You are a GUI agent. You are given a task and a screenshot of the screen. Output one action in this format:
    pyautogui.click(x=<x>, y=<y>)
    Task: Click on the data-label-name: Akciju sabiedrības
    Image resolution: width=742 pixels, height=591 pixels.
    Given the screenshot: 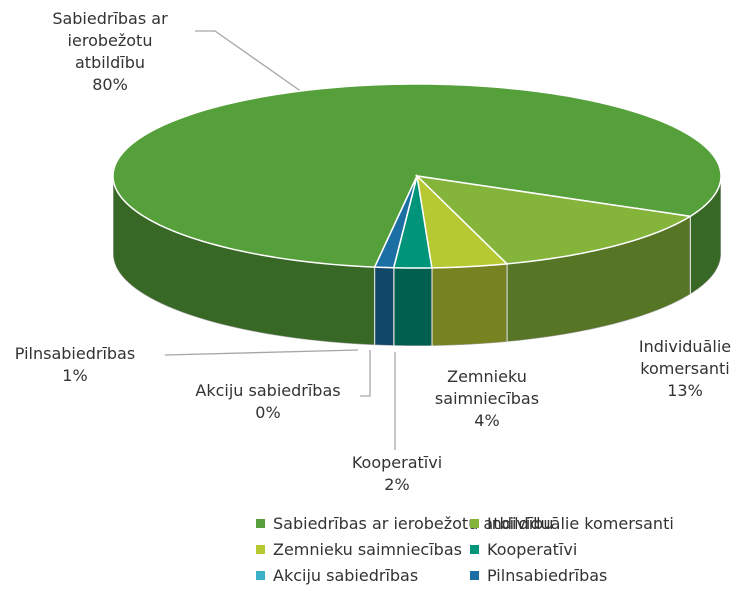 What is the action you would take?
    pyautogui.click(x=268, y=390)
    